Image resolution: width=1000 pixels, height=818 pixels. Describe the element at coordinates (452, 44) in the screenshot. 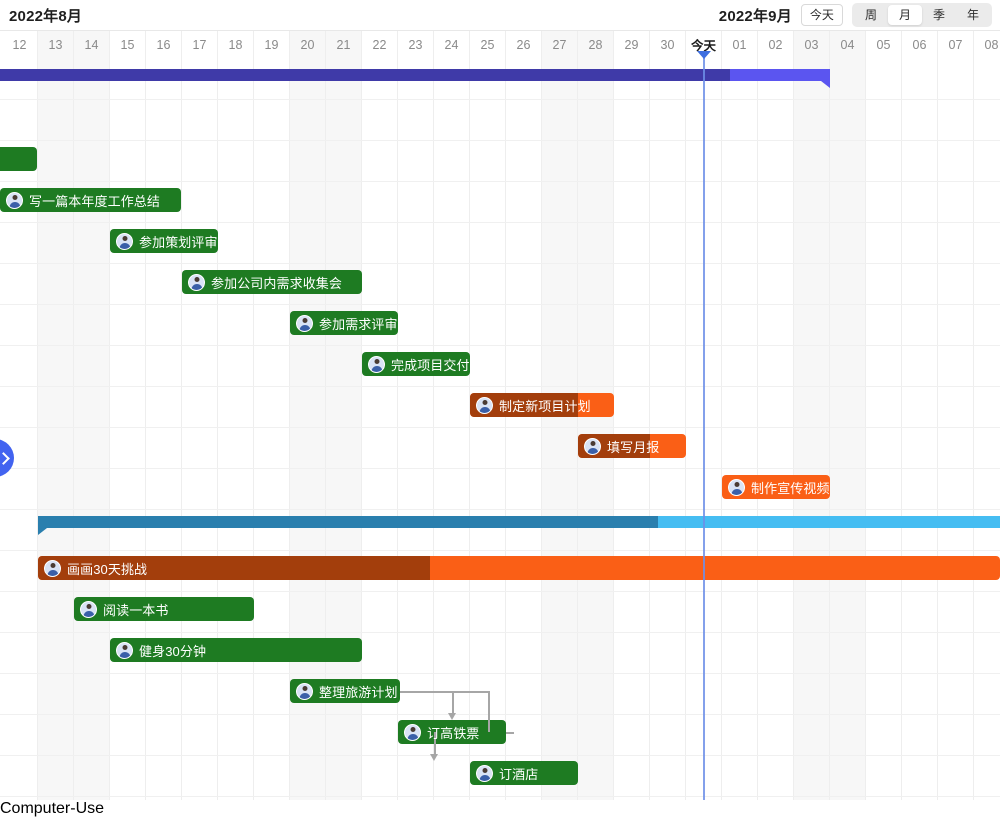

I see `date-header-cell-24: 24` at that location.